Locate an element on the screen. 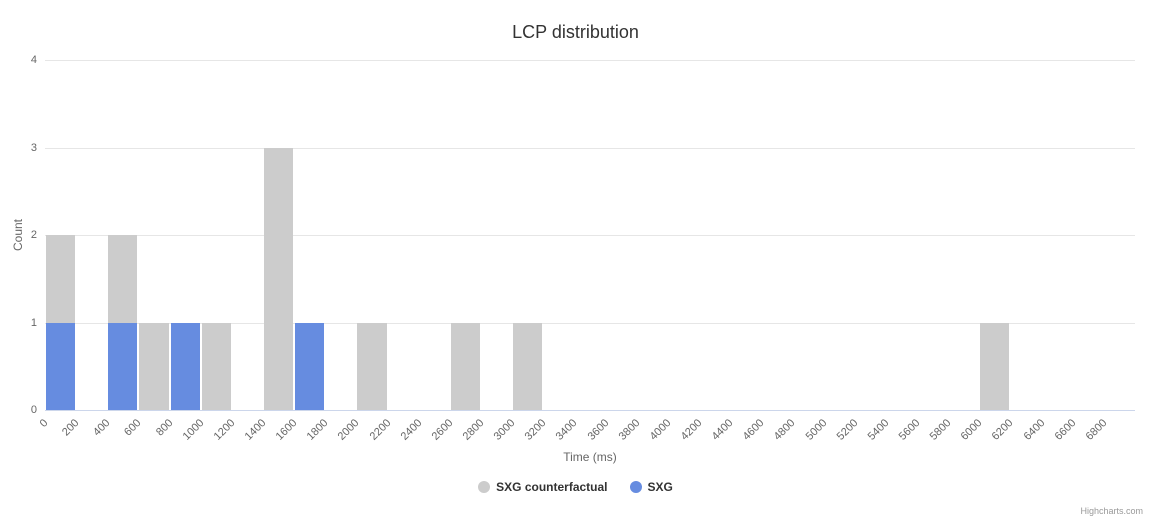 The image size is (1151, 522). y-tick-label: 3 is located at coordinates (33, 147).